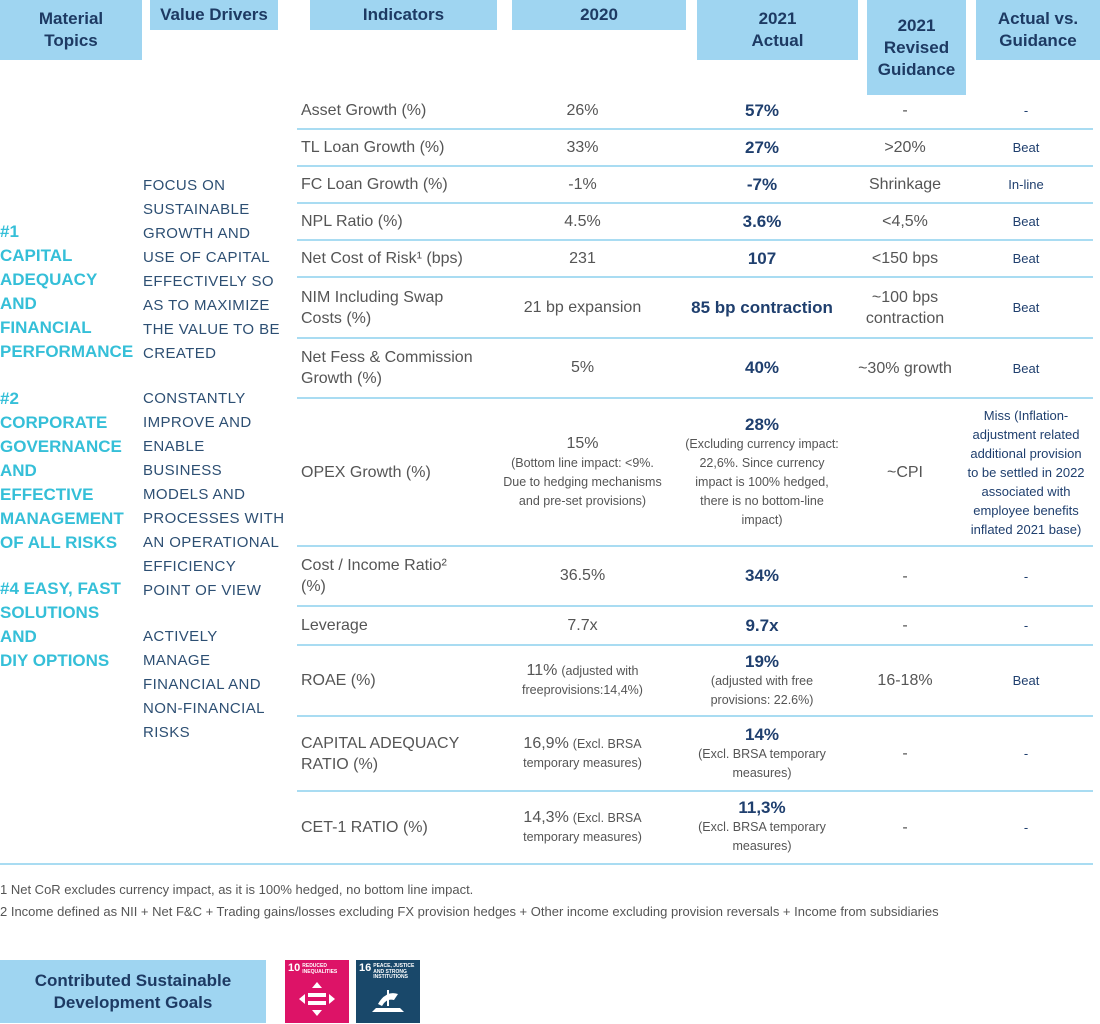  I want to click on value-line: 7.7x, so click(582, 626).